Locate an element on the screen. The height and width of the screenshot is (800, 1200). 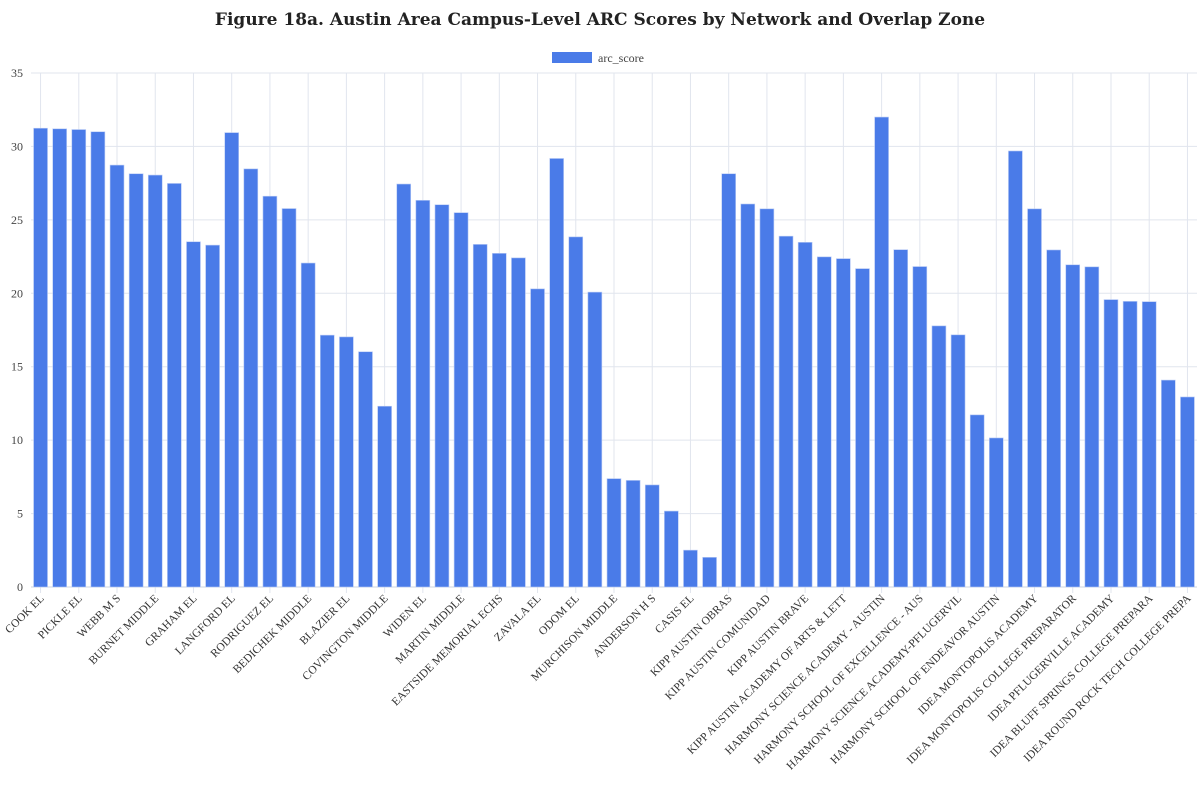
y-tick-label: 25 is located at coordinates (17, 220).